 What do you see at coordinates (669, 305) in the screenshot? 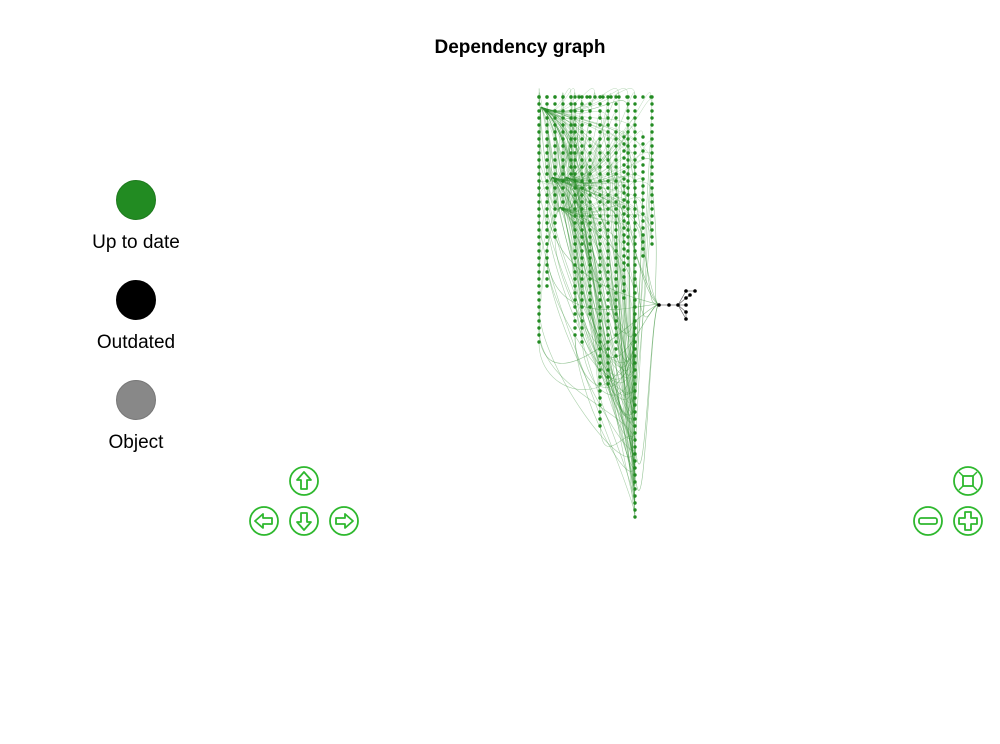
I see `outdated-node` at bounding box center [669, 305].